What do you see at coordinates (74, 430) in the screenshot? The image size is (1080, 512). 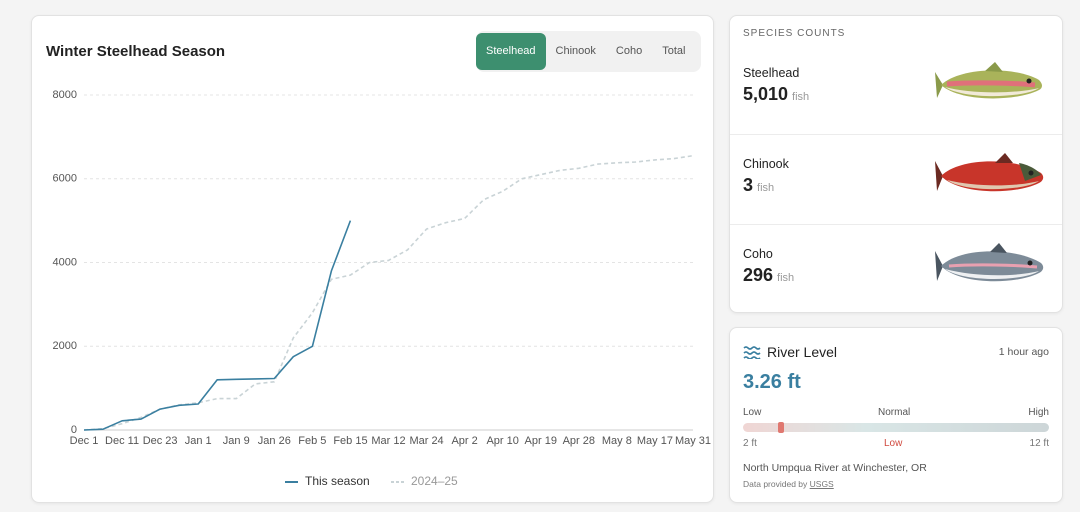 I see `y-tick-label: 0` at bounding box center [74, 430].